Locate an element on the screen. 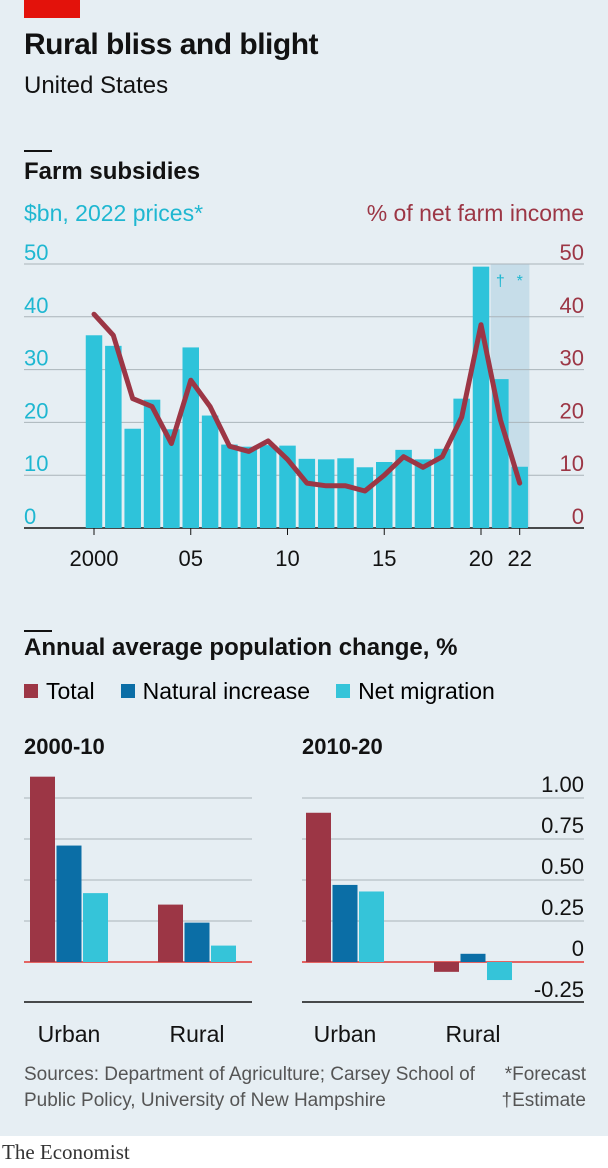 The width and height of the screenshot is (608, 1168). panel-title-2000-10: 2000-10 is located at coordinates (64, 746).